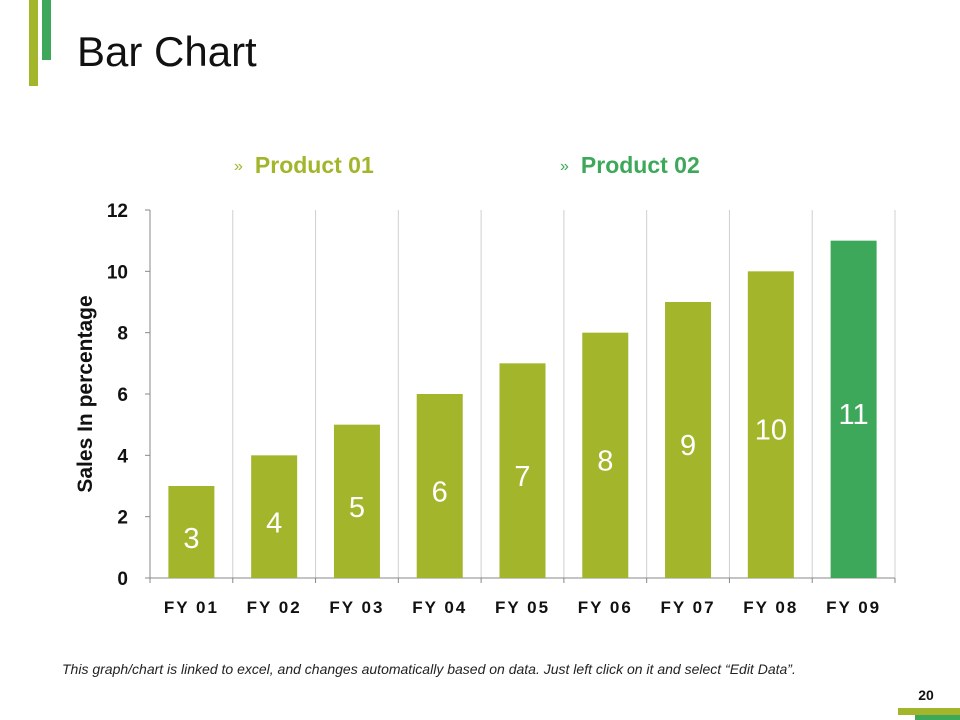  Describe the element at coordinates (853, 607) in the screenshot. I see `x-tick-label: FY 09` at that location.